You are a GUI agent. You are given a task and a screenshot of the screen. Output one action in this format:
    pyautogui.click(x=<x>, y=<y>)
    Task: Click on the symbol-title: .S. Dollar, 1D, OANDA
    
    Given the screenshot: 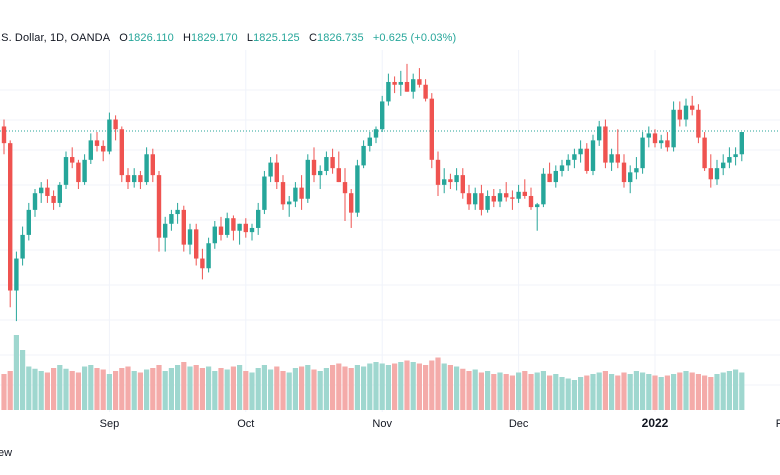 What is the action you would take?
    pyautogui.click(x=55, y=38)
    